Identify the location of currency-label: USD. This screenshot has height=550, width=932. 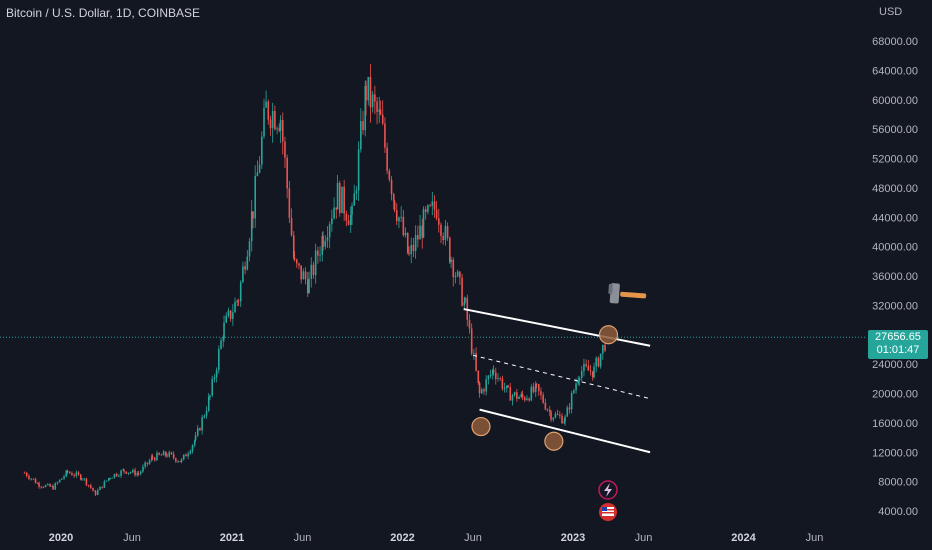
(891, 12).